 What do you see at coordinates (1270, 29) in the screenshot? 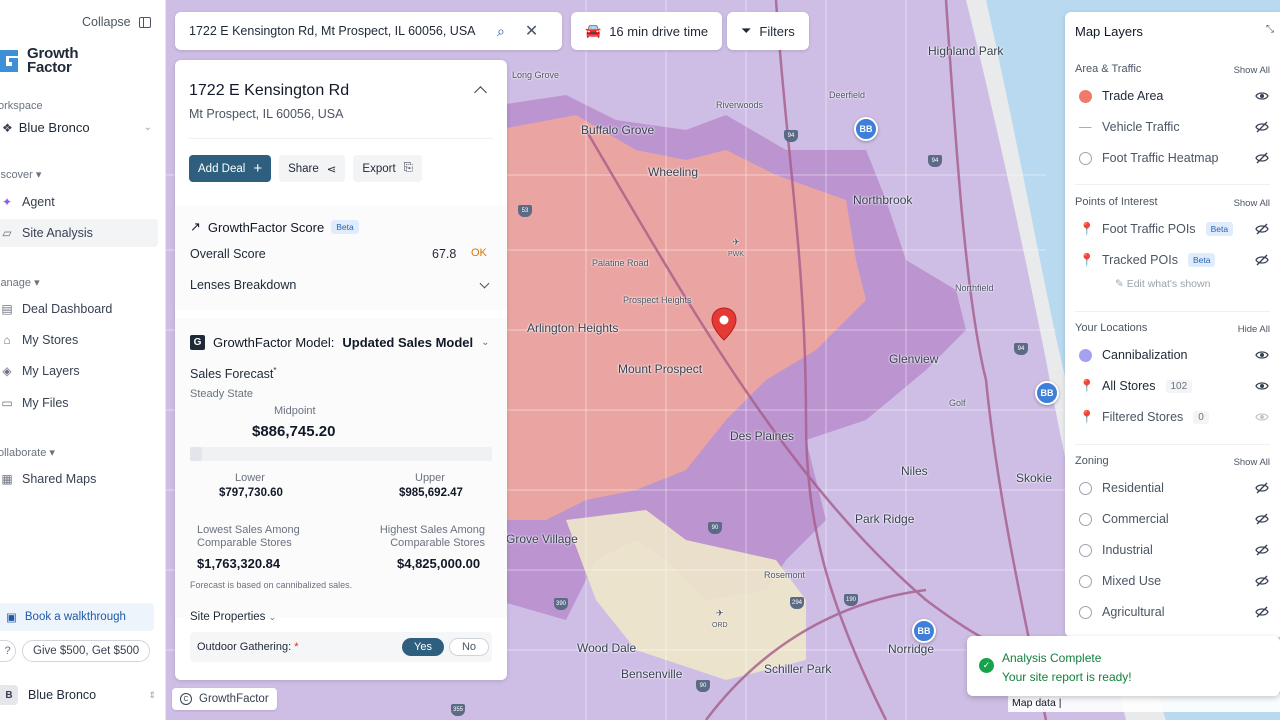
I see `collapse-layers-icon: ⤡` at bounding box center [1270, 29].